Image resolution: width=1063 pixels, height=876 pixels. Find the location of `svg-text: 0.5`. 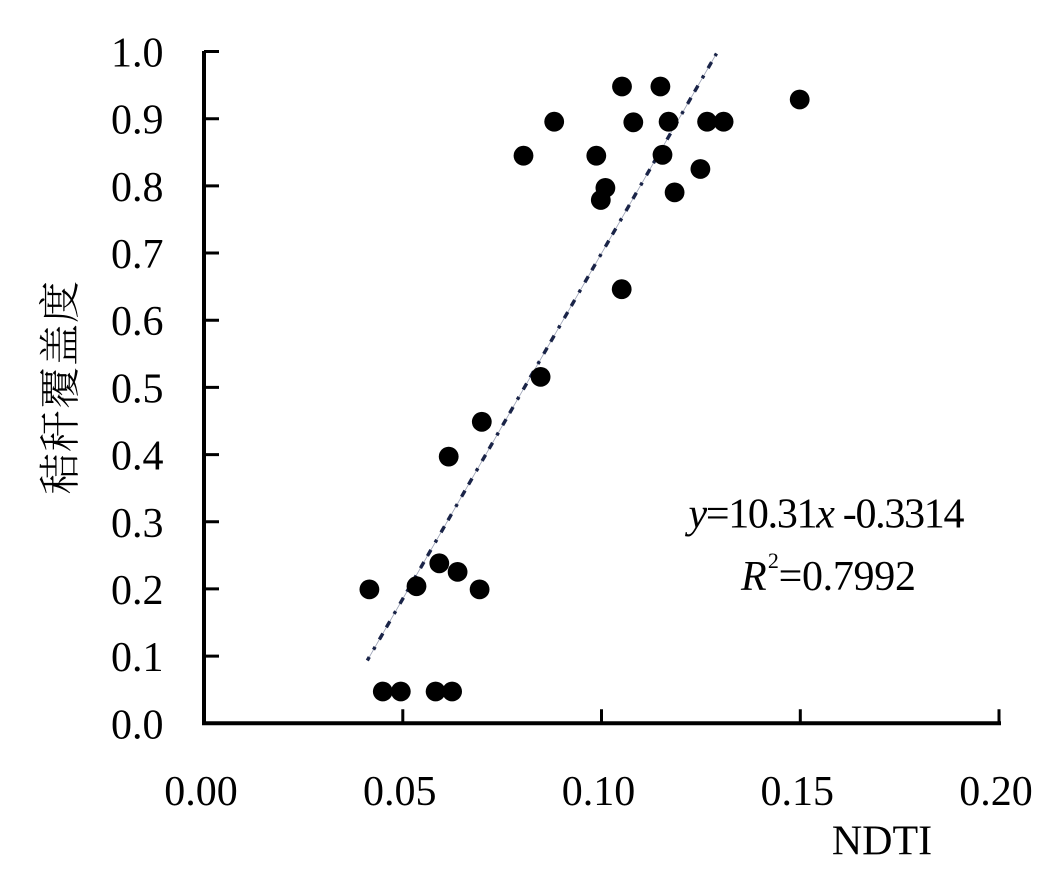

svg-text: 0.5 is located at coordinates (137, 389).